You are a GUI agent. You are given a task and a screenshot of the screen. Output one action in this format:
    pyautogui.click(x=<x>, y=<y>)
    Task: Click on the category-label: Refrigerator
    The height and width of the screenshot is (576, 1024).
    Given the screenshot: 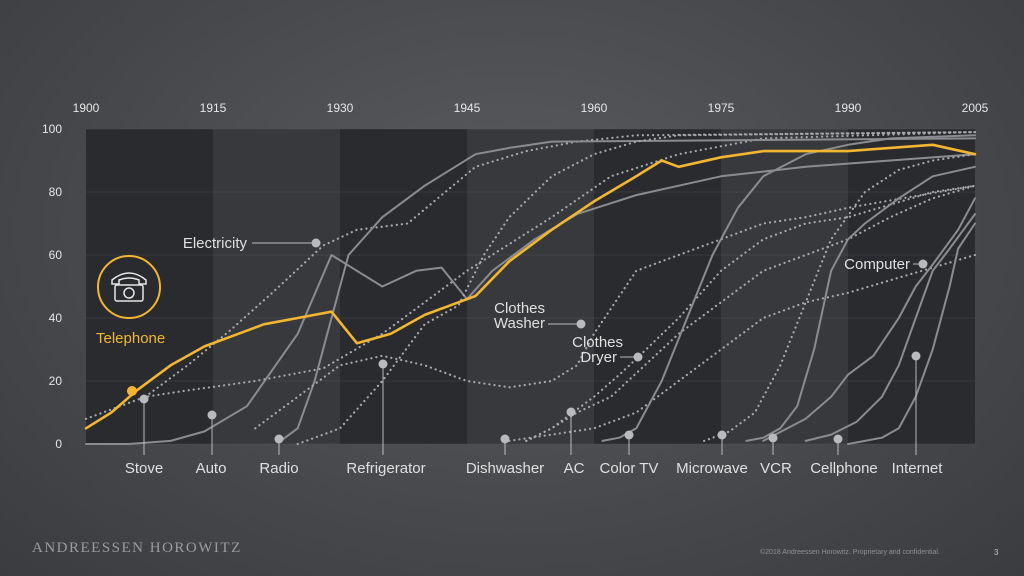 What is the action you would take?
    pyautogui.click(x=385, y=468)
    